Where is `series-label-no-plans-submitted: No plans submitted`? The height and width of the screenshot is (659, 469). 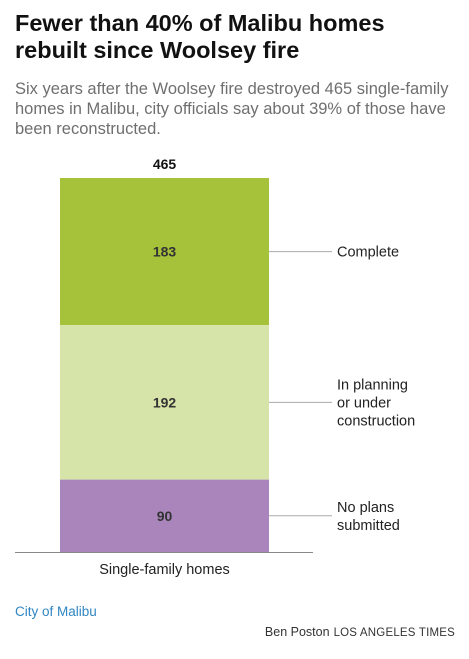 series-label-no-plans-submitted: No plans submitted is located at coordinates (368, 517).